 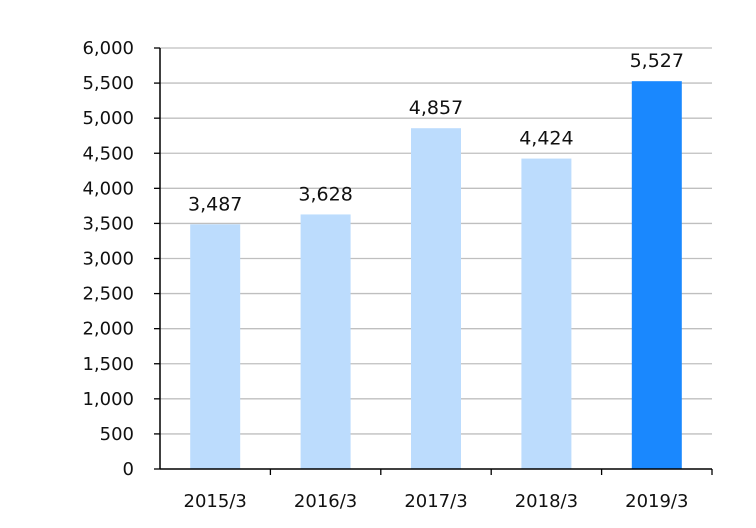 I want to click on y-tick-label: 6,000, so click(x=108, y=48).